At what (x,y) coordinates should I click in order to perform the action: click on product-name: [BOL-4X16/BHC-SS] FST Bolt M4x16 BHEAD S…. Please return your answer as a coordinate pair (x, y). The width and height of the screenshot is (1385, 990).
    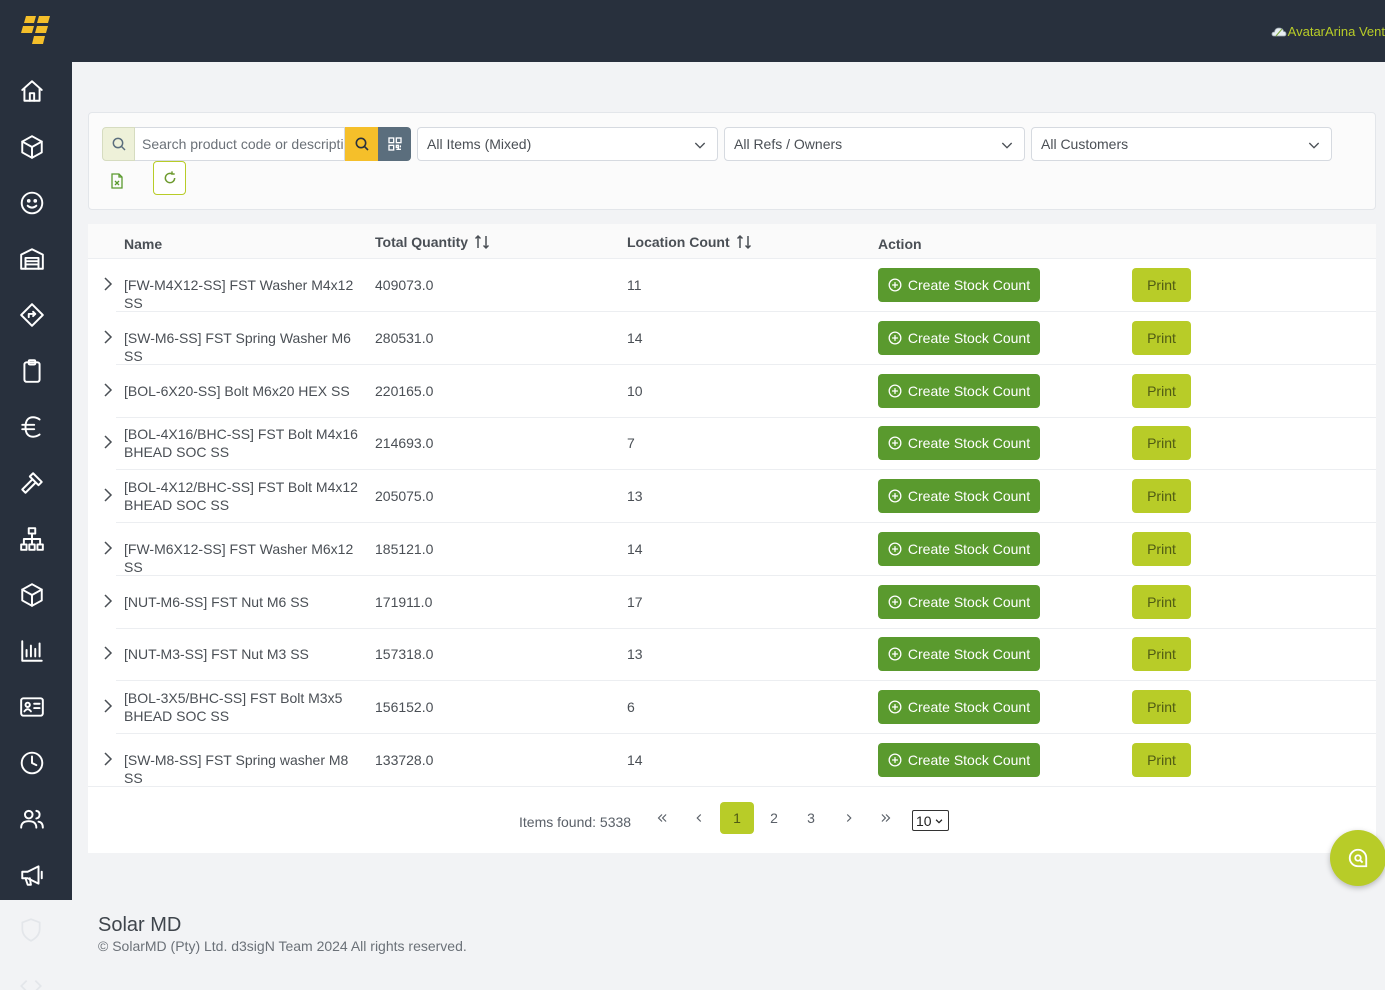
    Looking at the image, I should click on (241, 443).